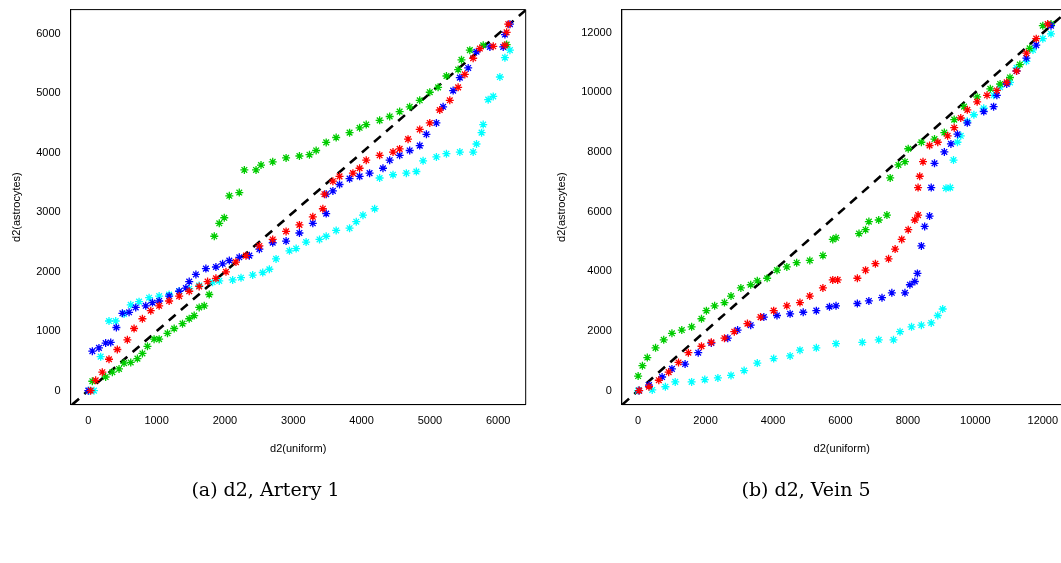 Image resolution: width=1061 pixels, height=563 pixels. What do you see at coordinates (293, 420) in the screenshot?
I see `x-tick-label: 3000` at bounding box center [293, 420].